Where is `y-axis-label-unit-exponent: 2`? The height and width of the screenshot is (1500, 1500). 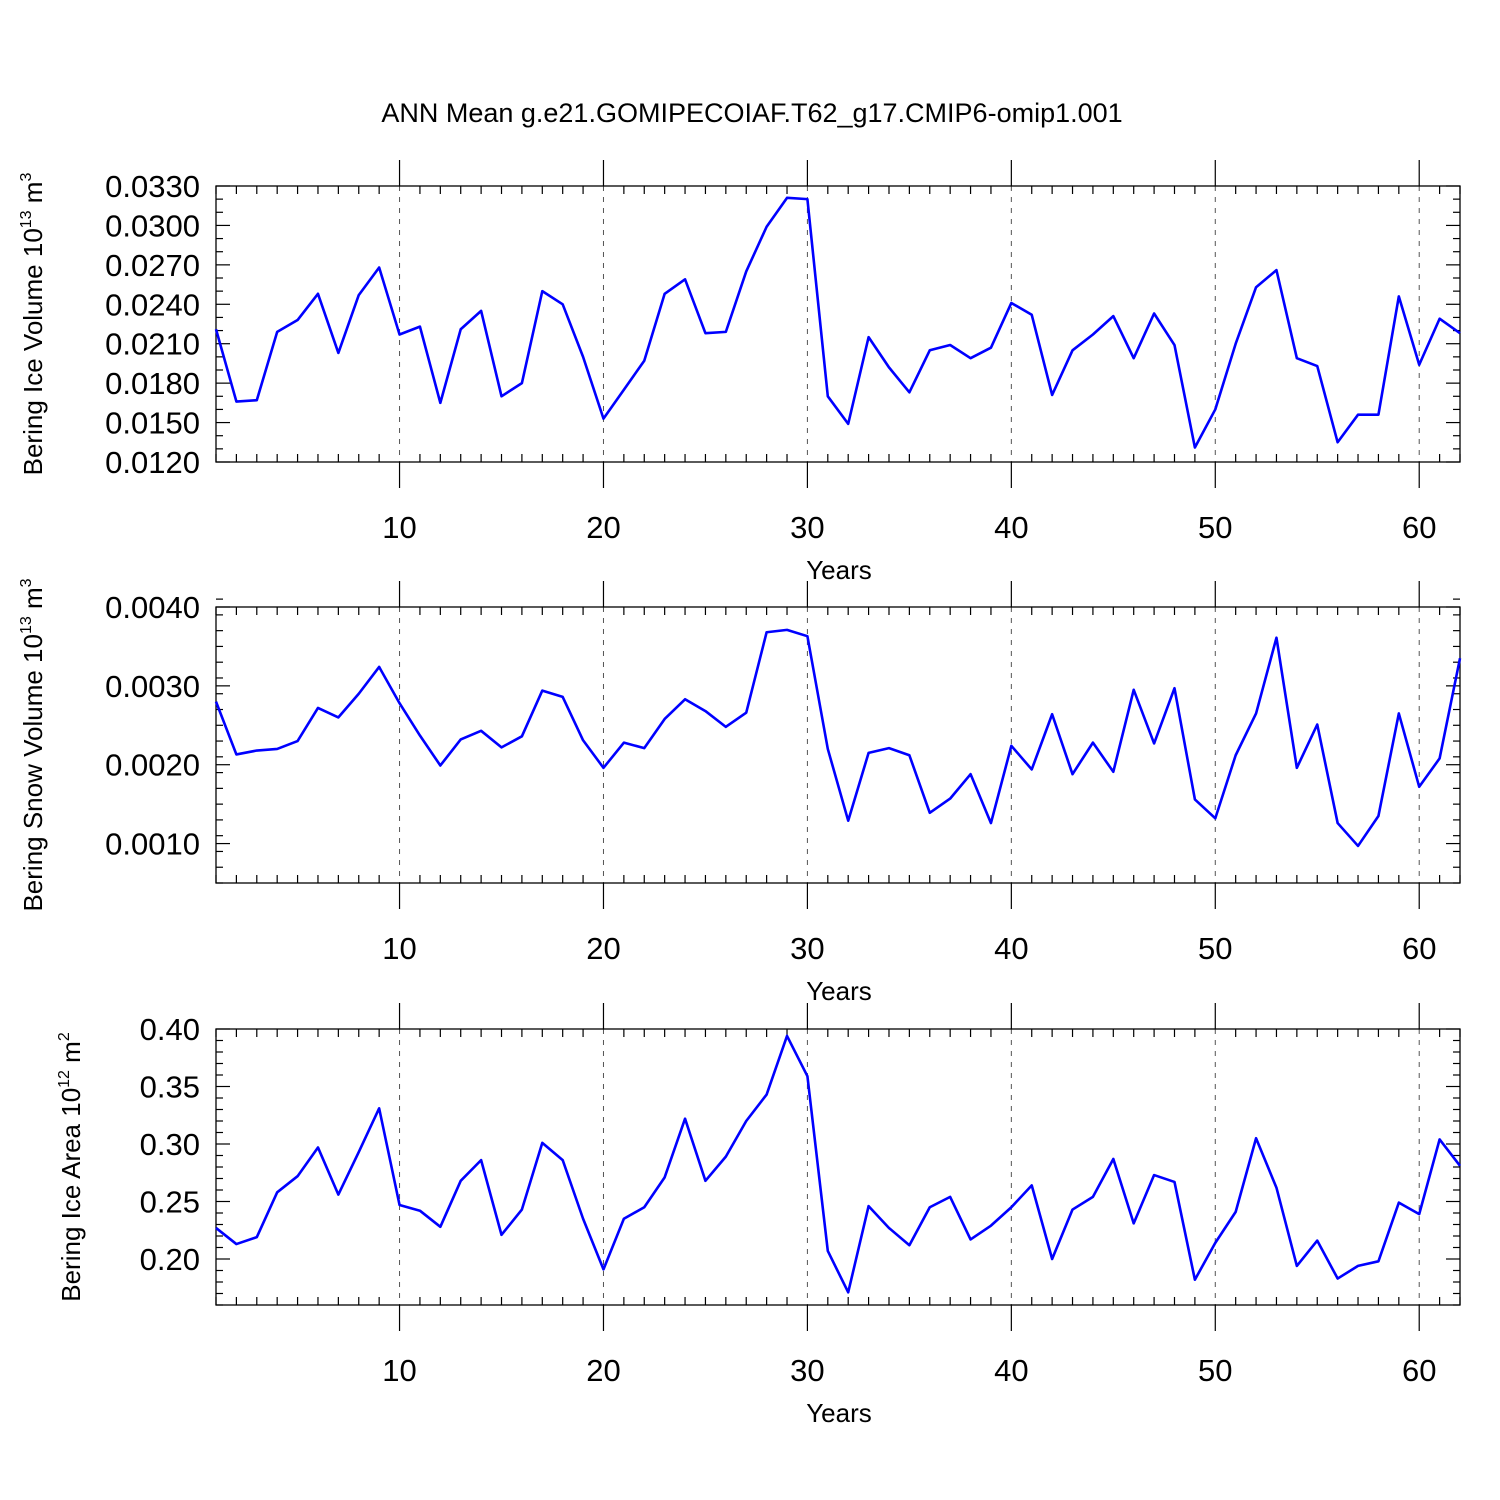
y-axis-label-unit-exponent: 2 is located at coordinates (64, 1036).